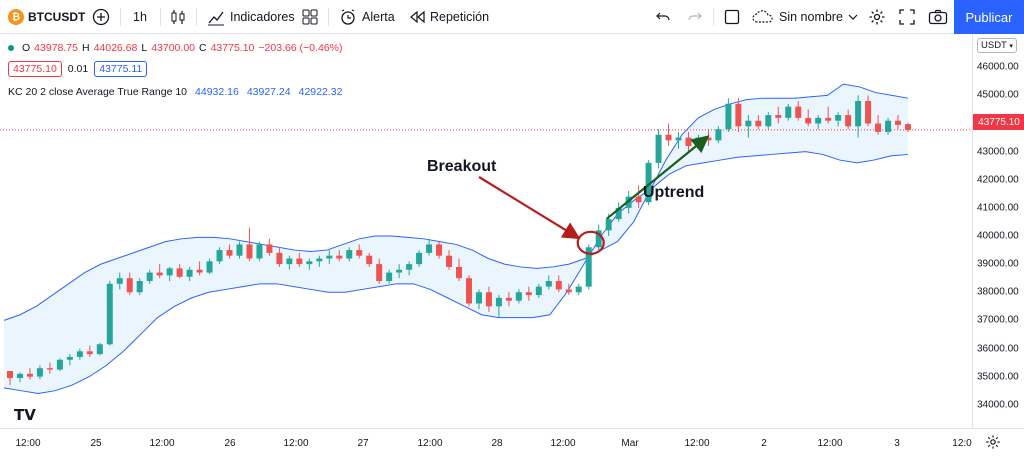  I want to click on currency-selector: USDT ▾, so click(997, 45).